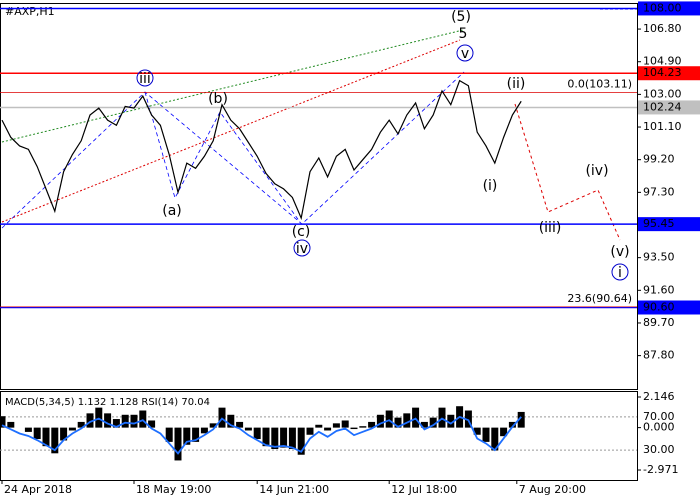 The height and width of the screenshot is (500, 700). I want to click on x-tick-label: 7 Aug 20:00, so click(552, 489).